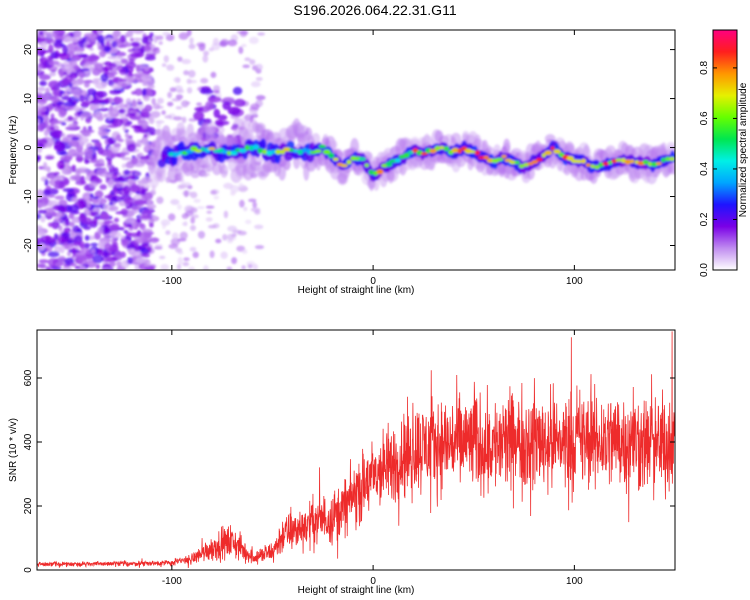  What do you see at coordinates (704, 169) in the screenshot?
I see `colorbar-tick-label: 0.4` at bounding box center [704, 169].